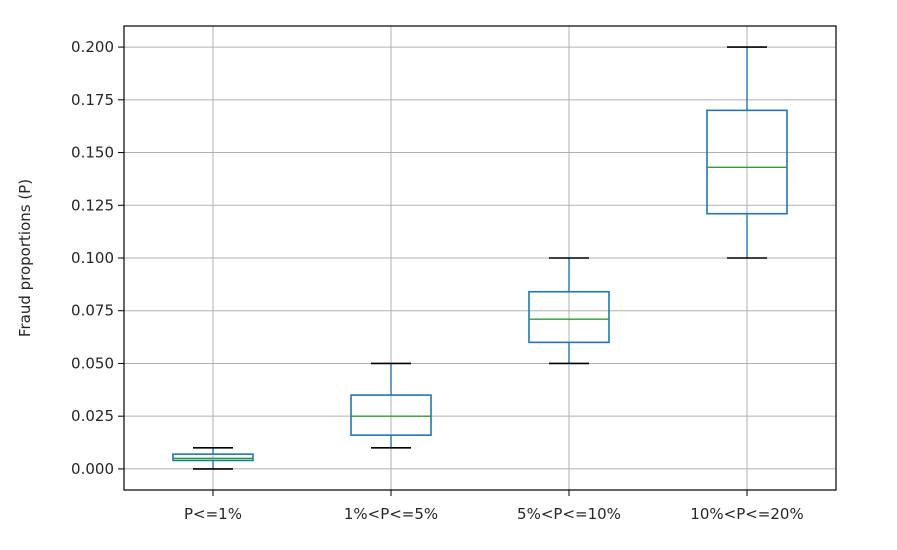  Describe the element at coordinates (92, 311) in the screenshot. I see `y-tick-label: 0.075` at that location.